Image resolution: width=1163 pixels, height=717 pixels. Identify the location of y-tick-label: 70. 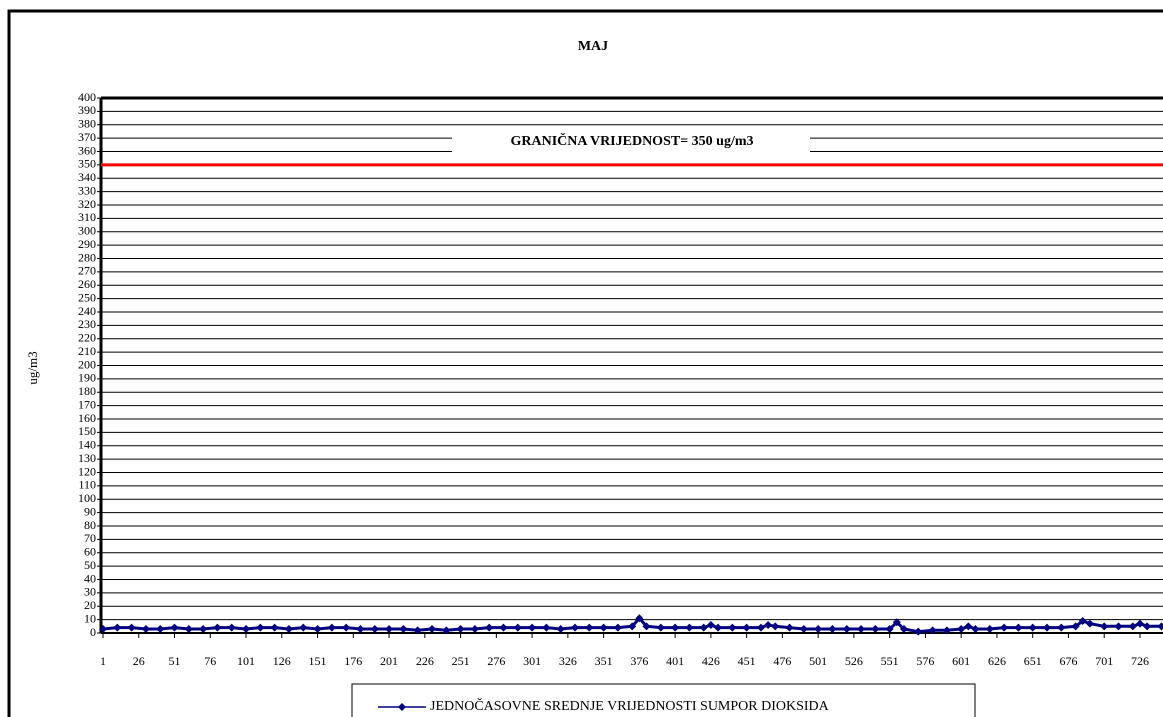
(90, 538).